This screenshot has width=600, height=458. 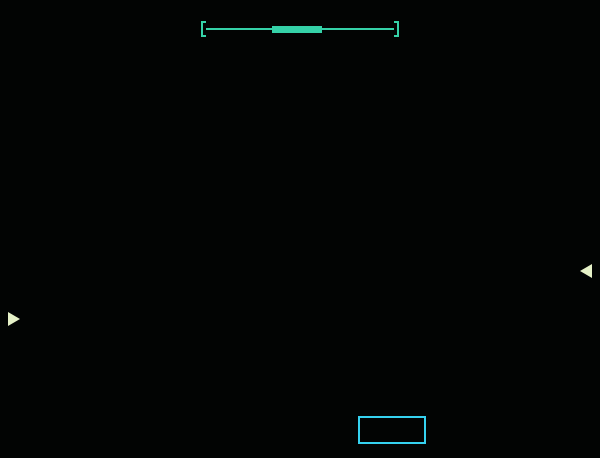 What do you see at coordinates (392, 430) in the screenshot?
I see `trigger-mode-button` at bounding box center [392, 430].